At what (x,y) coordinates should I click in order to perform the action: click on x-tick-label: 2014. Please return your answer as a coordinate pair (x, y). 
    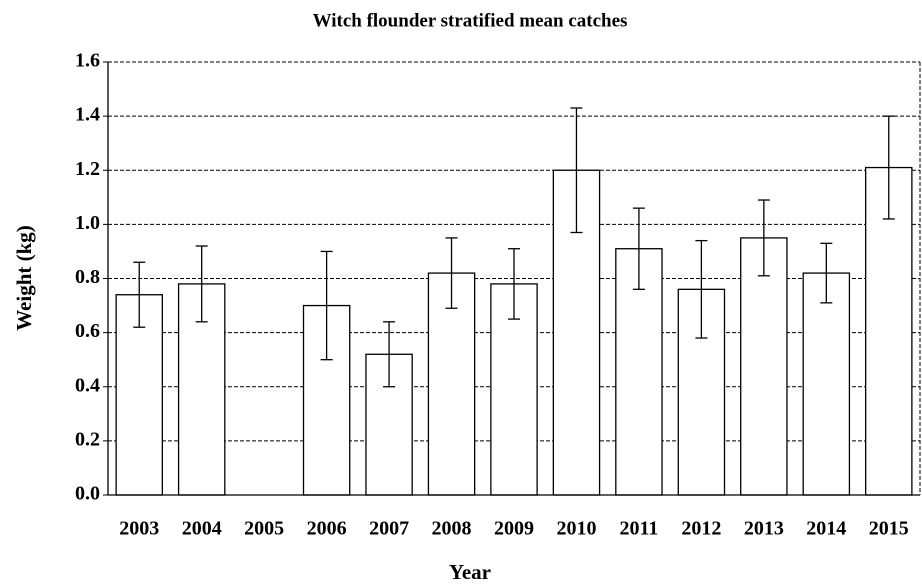
    Looking at the image, I should click on (826, 529).